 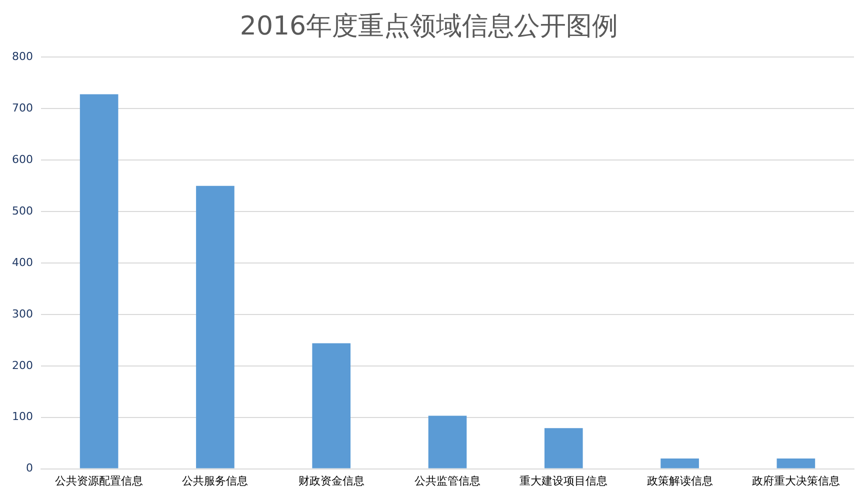 I want to click on x-tick-label: 政府重大决策信息, so click(x=796, y=481).